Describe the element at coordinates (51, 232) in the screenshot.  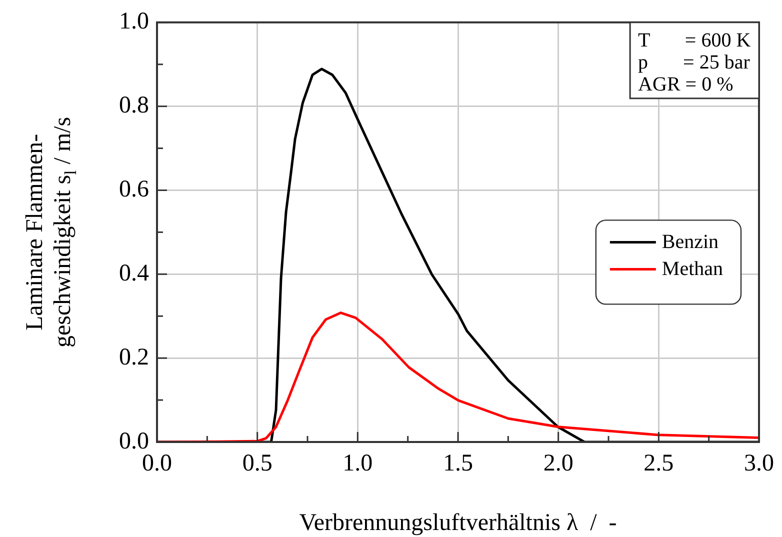
I see `y-axis-title: Laminare Flammen- geschwindigkeit sl / m/s` at that location.